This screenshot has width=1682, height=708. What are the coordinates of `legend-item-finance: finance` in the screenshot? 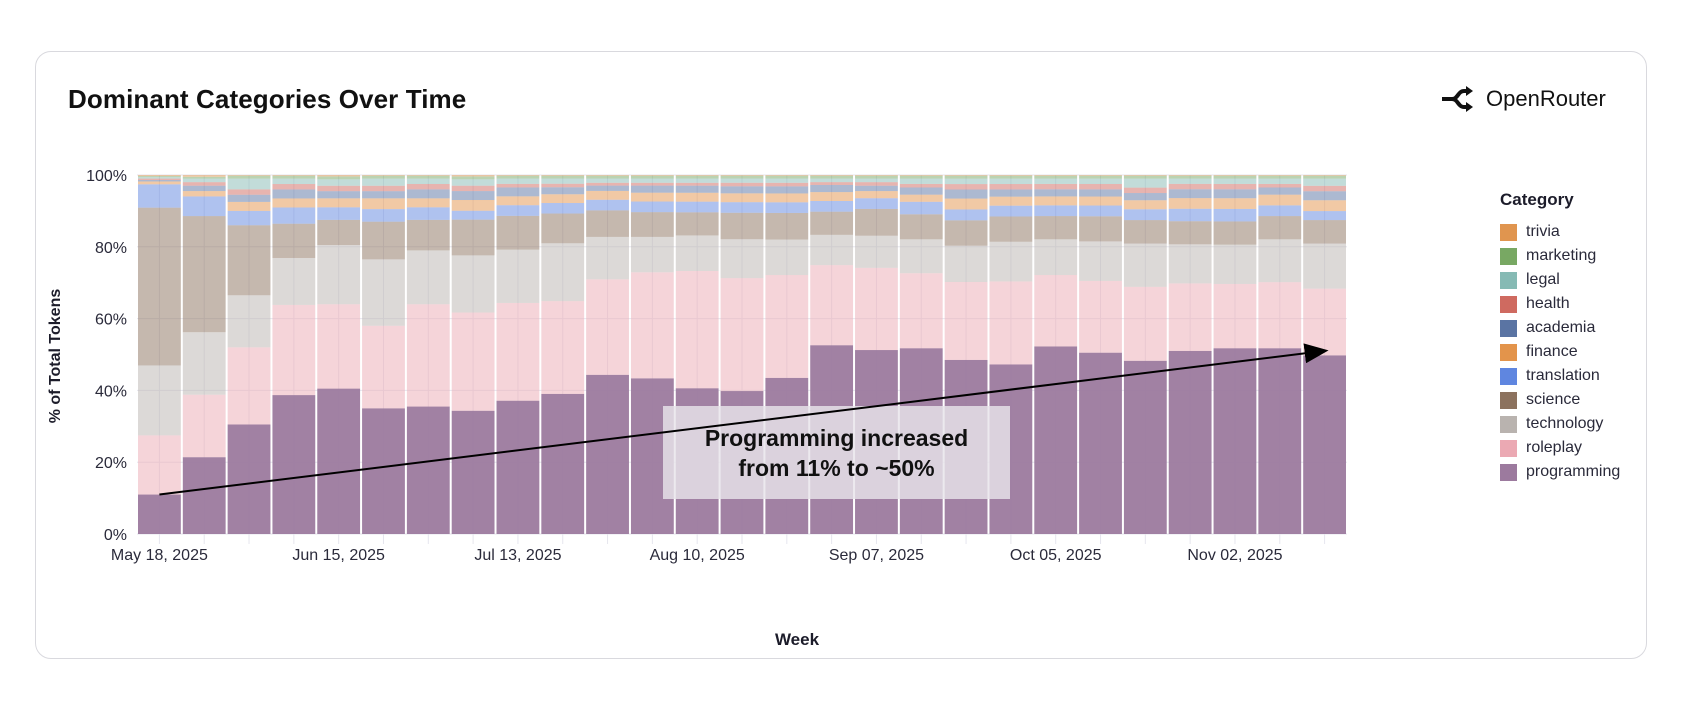 It's located at (1560, 352).